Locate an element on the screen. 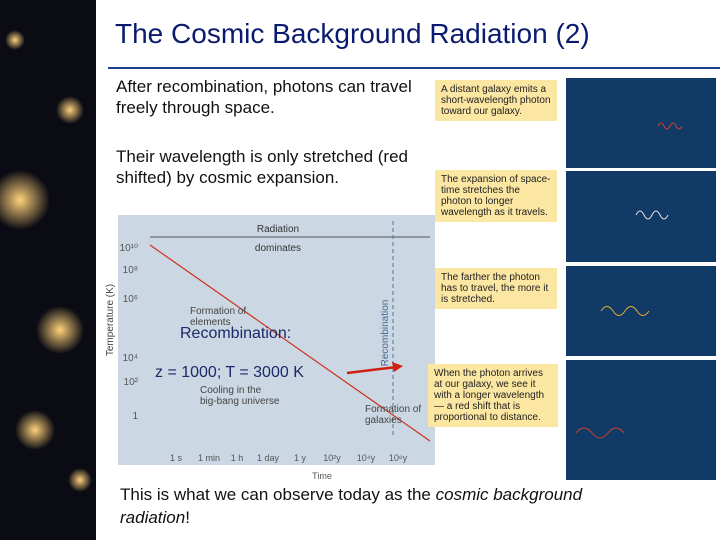 This screenshot has height=540, width=720. y-label: 10⁴ is located at coordinates (130, 358).